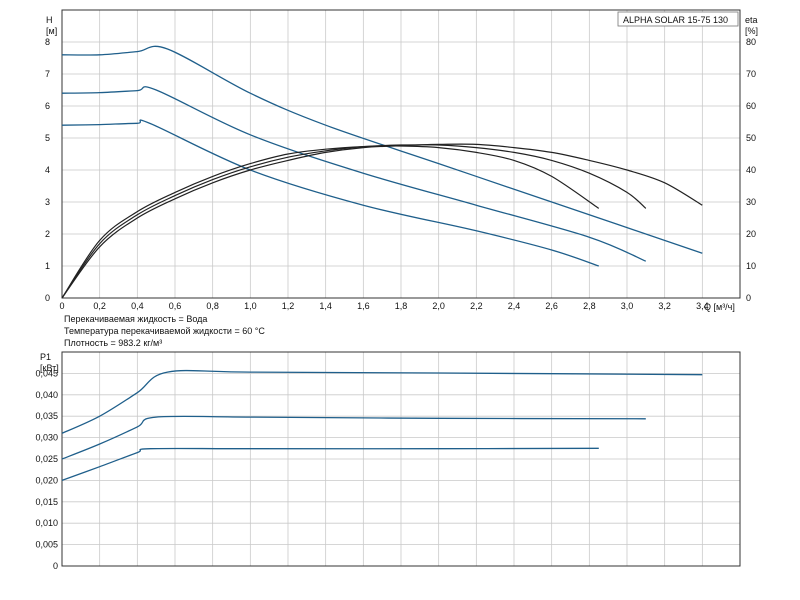  I want to click on y2-tick-label: 40, so click(751, 170).